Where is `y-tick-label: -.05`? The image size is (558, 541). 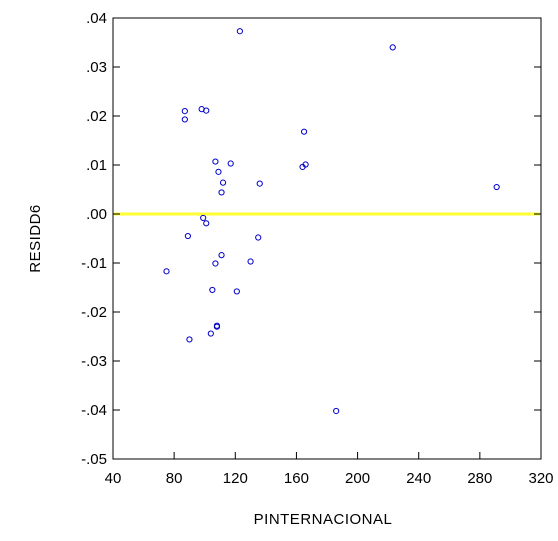
y-tick-label: -.05 is located at coordinates (94, 459).